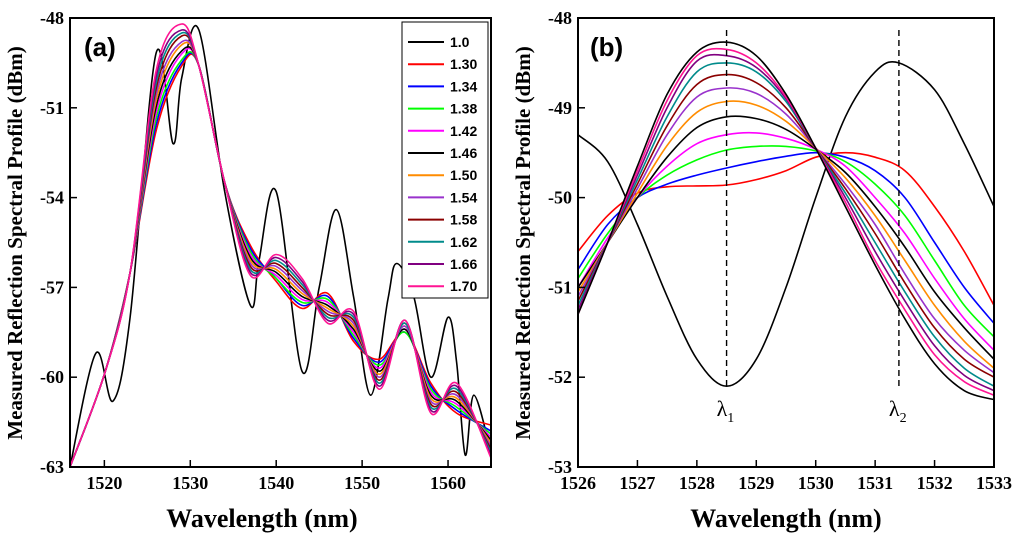  Describe the element at coordinates (560, 198) in the screenshot. I see `y-tick-label-b-3: -50` at that location.